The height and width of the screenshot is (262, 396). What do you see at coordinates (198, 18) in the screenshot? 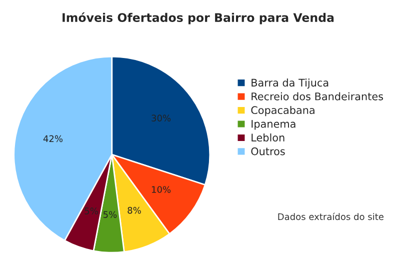
I see `chart-title: Imóveis Ofertados por Bairro para Venda` at bounding box center [198, 18].